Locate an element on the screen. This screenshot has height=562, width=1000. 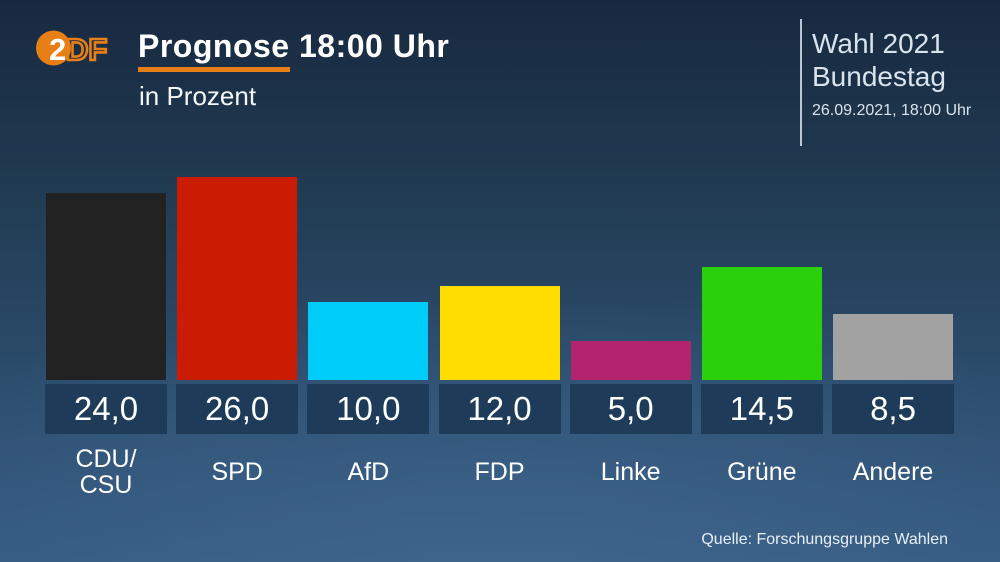
election-title-line2: Bundestag is located at coordinates (879, 76).